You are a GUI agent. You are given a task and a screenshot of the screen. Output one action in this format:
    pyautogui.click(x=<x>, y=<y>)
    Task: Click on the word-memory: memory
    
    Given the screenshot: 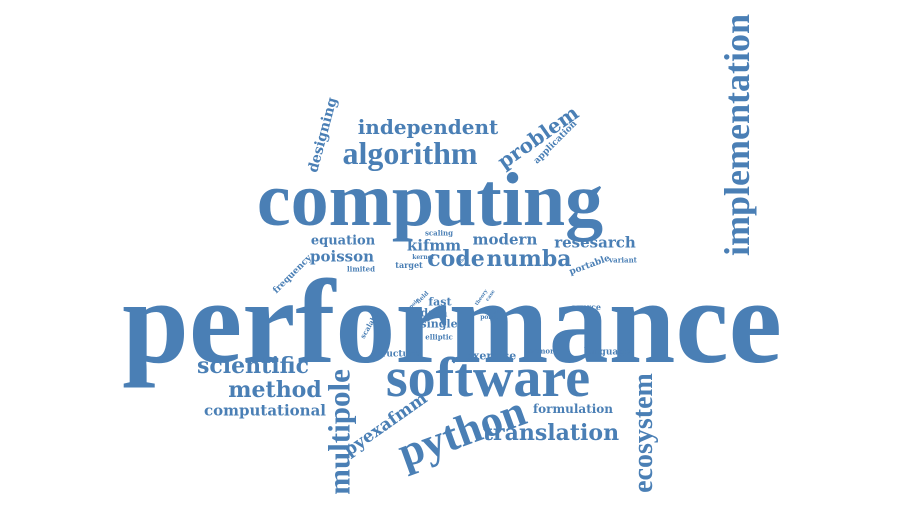 What is the action you would take?
    pyautogui.click(x=542, y=351)
    